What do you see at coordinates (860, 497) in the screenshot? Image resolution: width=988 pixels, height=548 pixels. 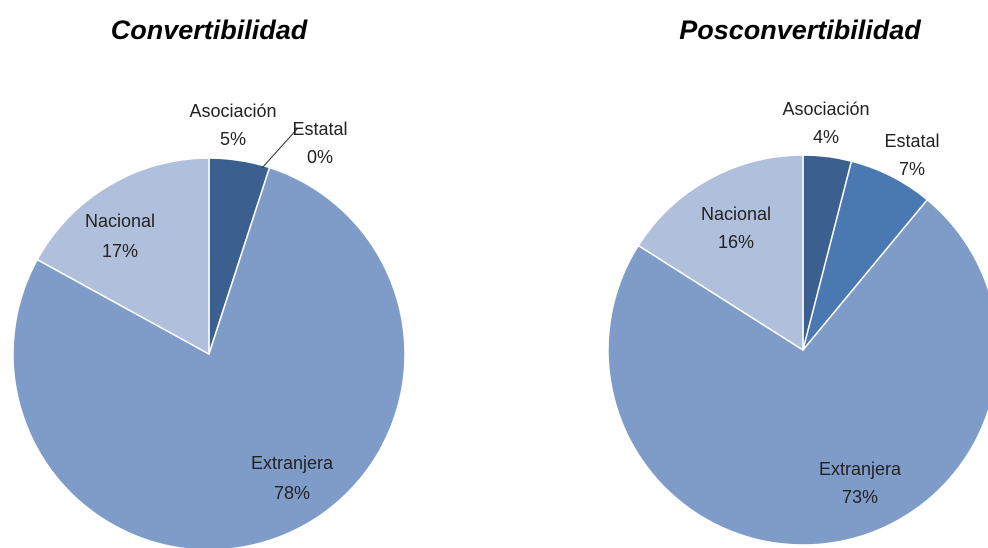 I see `slice-value: 73%` at bounding box center [860, 497].